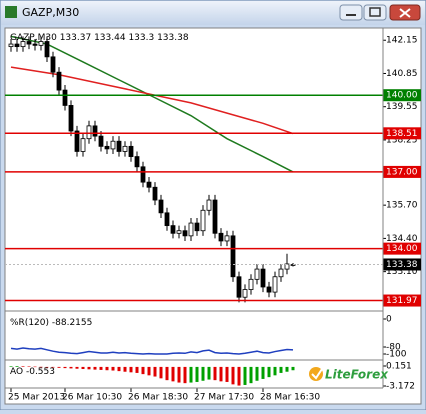 This screenshot has width=426, height=414. What do you see at coordinates (224, 398) in the screenshot?
I see `x-tick-label: 27 Mar 17:30` at bounding box center [224, 398].